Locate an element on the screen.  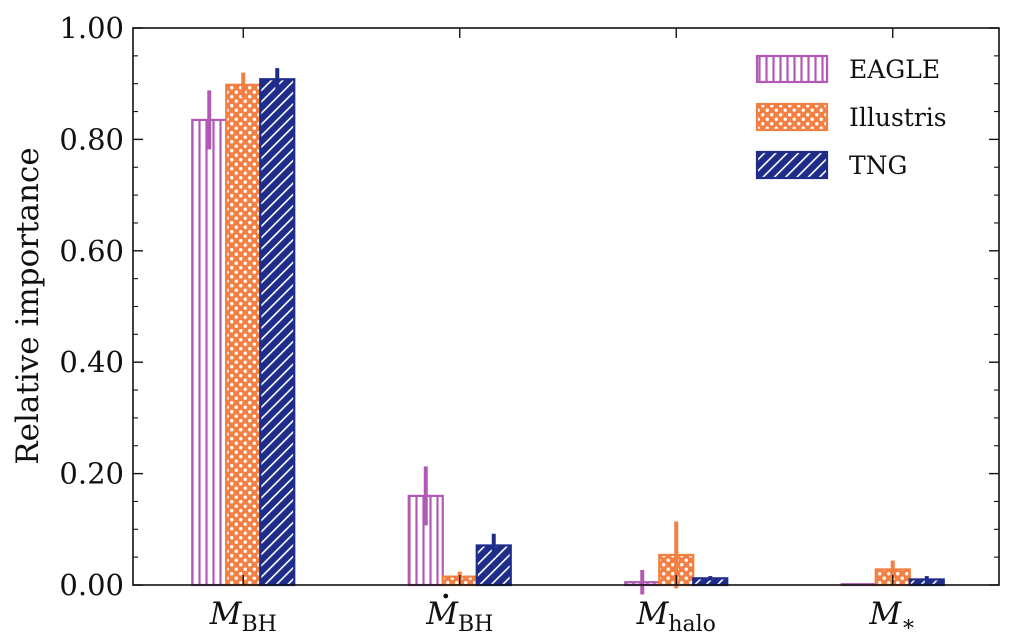
y-tick-label: 0.20 is located at coordinates (91, 474).